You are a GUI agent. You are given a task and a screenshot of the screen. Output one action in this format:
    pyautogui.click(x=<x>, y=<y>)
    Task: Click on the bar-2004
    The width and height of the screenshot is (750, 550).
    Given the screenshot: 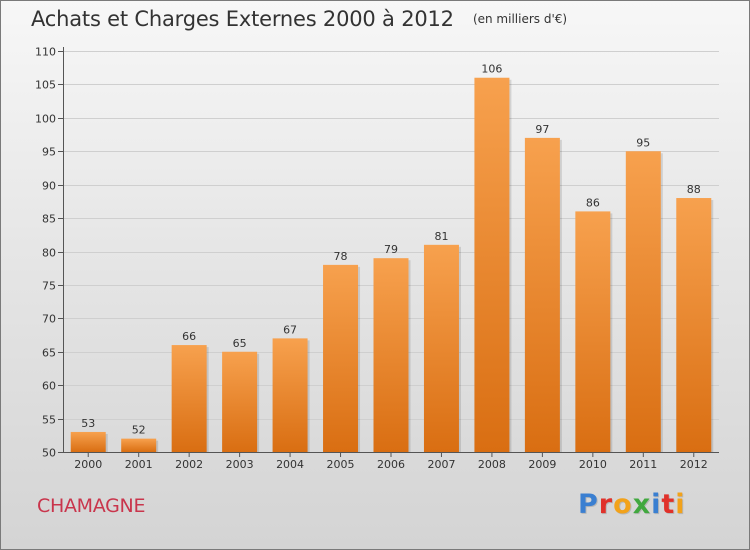 What is the action you would take?
    pyautogui.click(x=290, y=395)
    